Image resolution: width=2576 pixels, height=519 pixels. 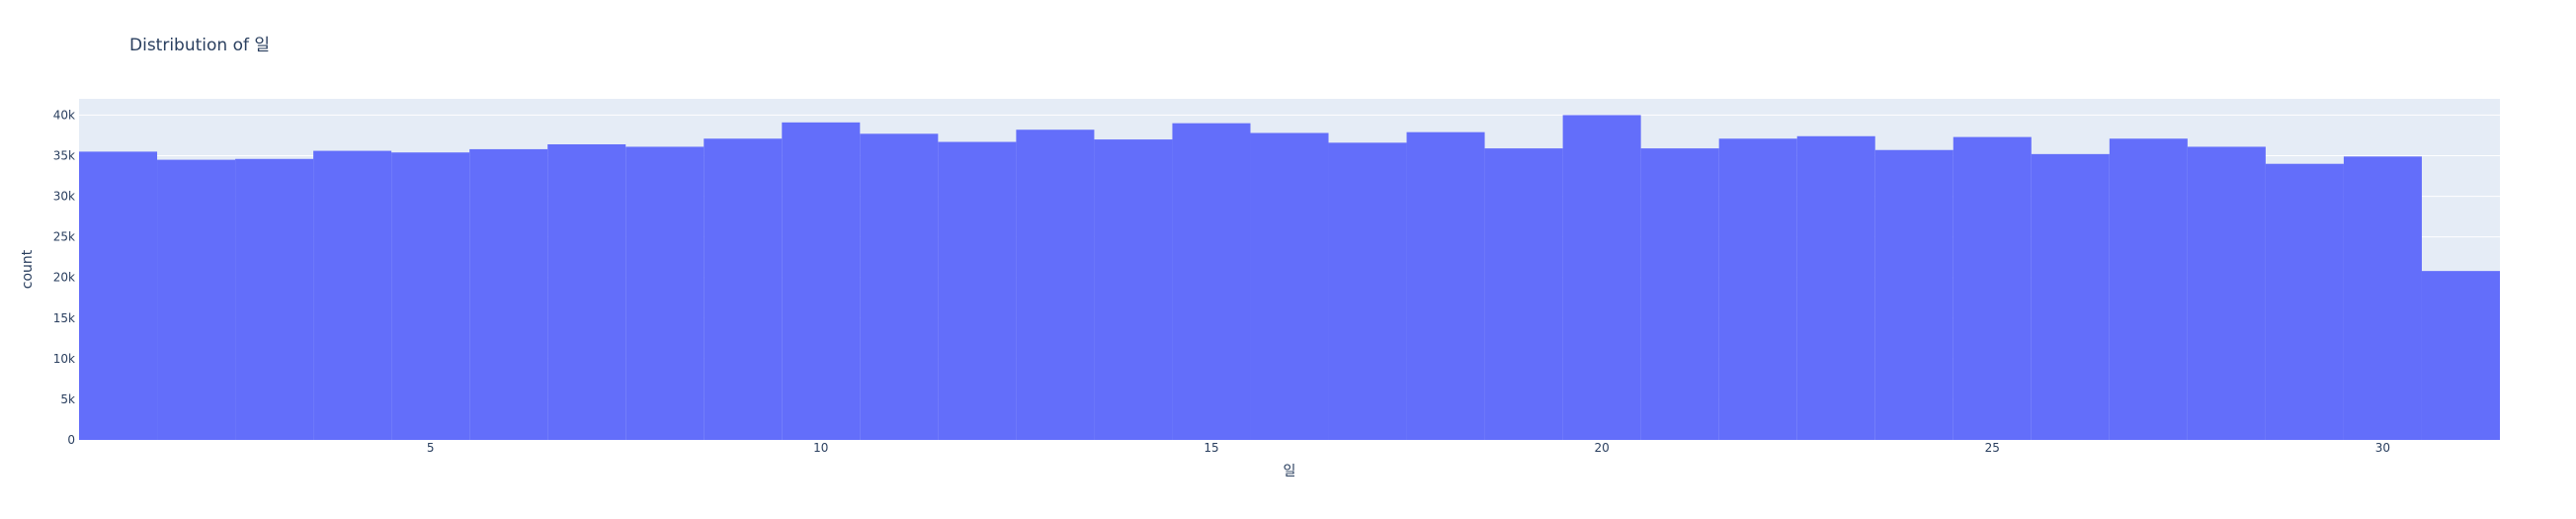 What do you see at coordinates (200, 46) in the screenshot?
I see `chart-title: Distribution of 일` at bounding box center [200, 46].